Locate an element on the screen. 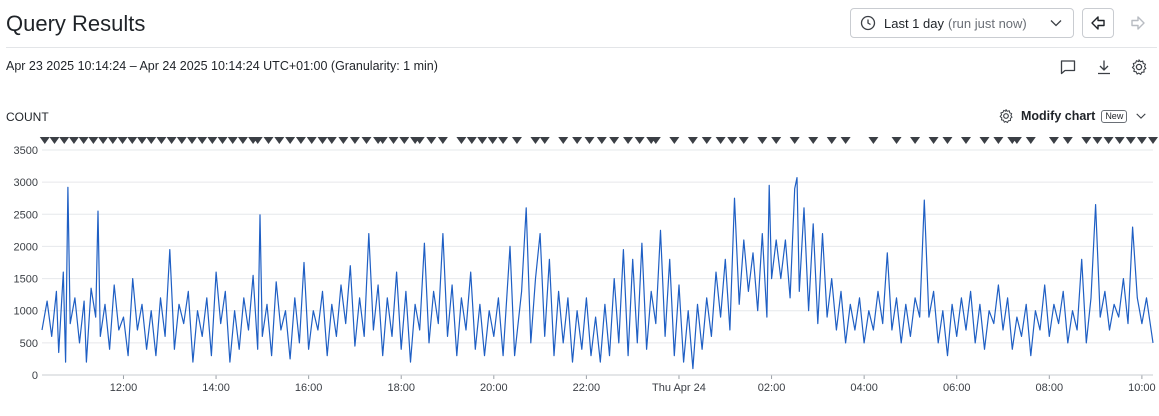 This screenshot has height=416, width=1159. download-icon is located at coordinates (1104, 67).